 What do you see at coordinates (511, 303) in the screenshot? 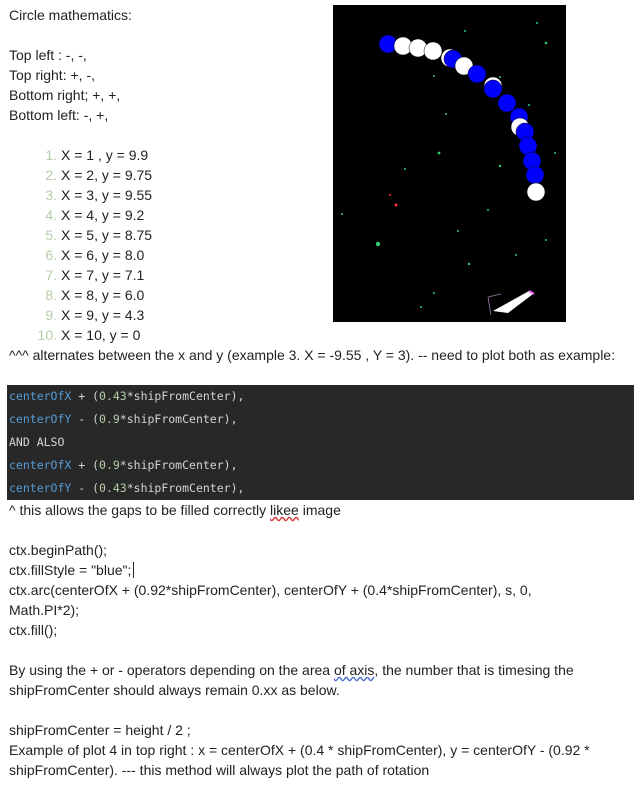
I see `ship-trail` at bounding box center [511, 303].